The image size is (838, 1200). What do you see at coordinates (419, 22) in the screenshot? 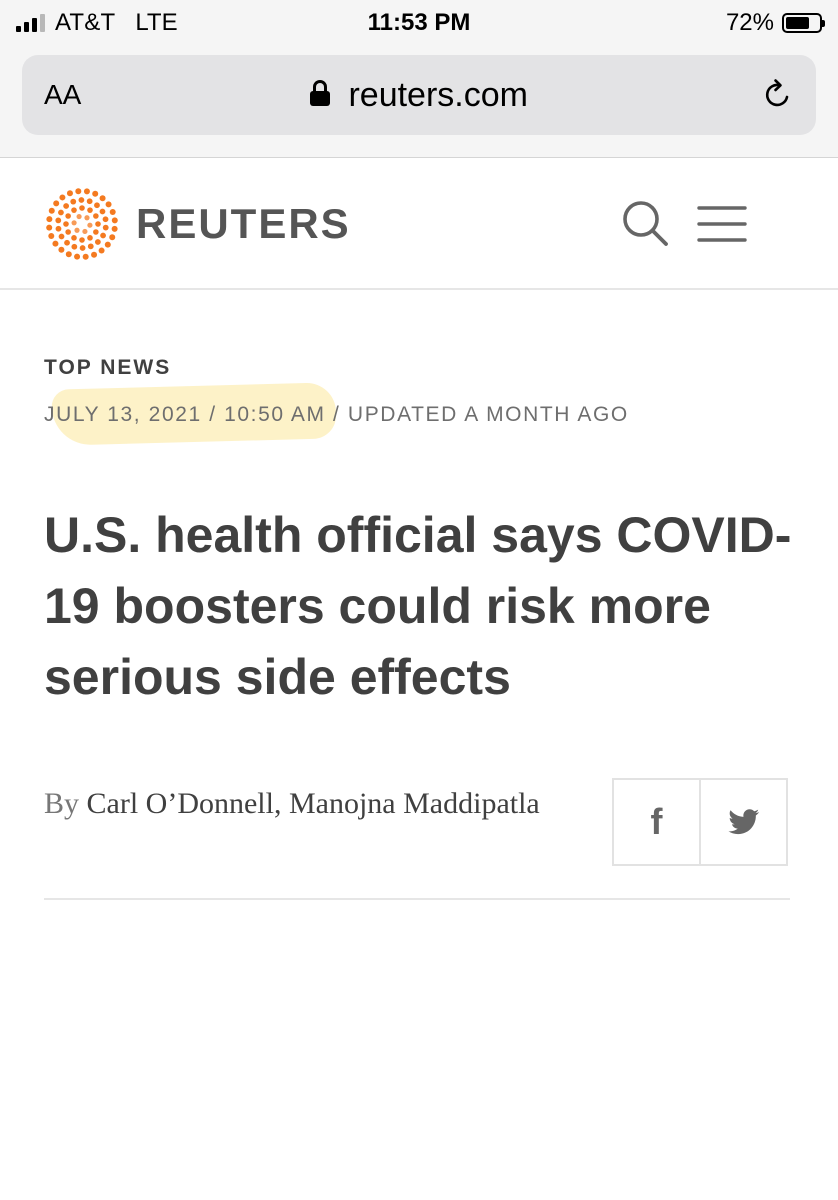
I see `clock: 11:53 PM` at bounding box center [419, 22].